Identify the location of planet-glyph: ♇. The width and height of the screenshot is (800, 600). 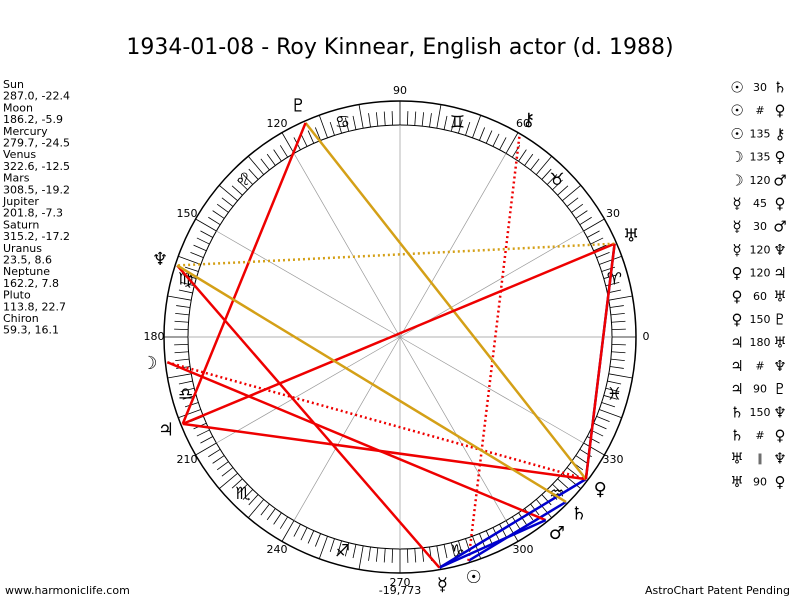
(298, 105).